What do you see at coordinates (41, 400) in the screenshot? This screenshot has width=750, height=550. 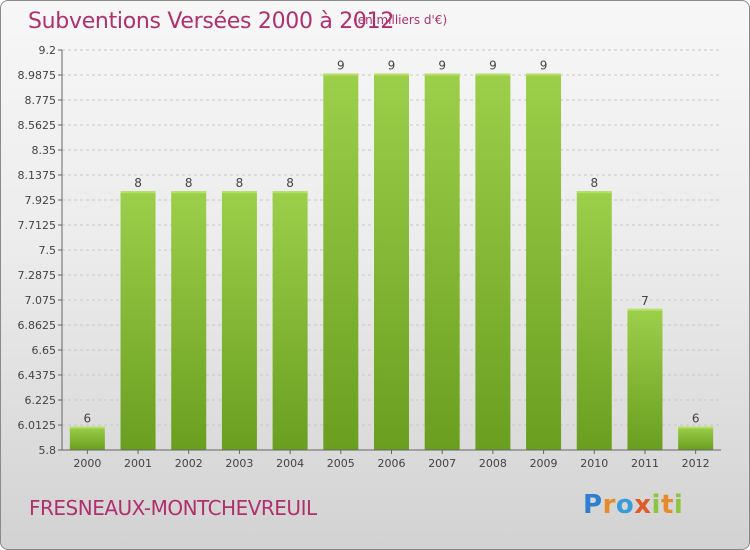 I see `y-tick-label: 6.225` at bounding box center [41, 400].